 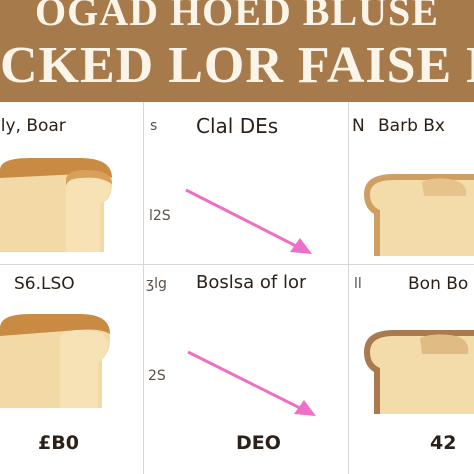 I want to click on cell-side-mark: N, so click(x=358, y=126).